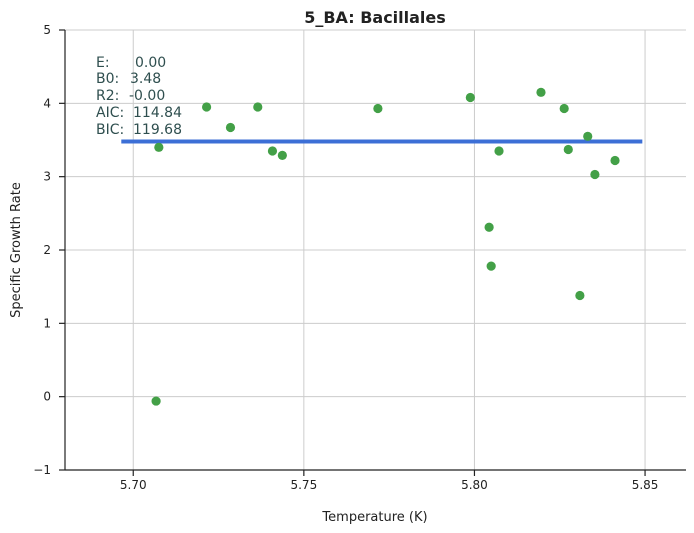  I want to click on y-tick-label: 2, so click(47, 250).